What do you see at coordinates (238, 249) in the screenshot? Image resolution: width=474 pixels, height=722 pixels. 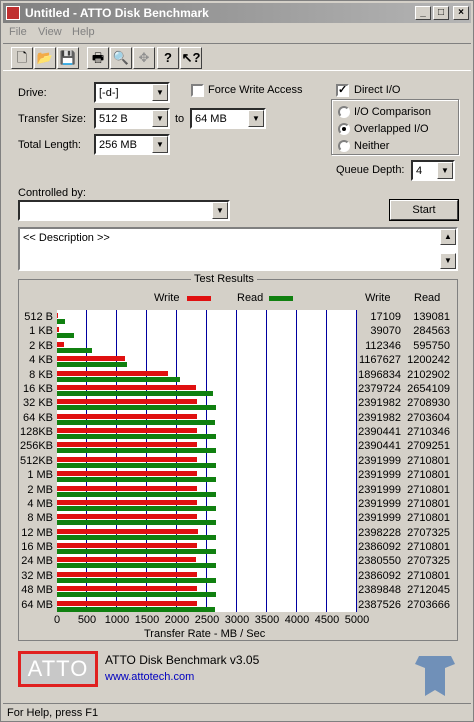 I see `description-textarea: << Description >> ▲ ▼` at bounding box center [238, 249].